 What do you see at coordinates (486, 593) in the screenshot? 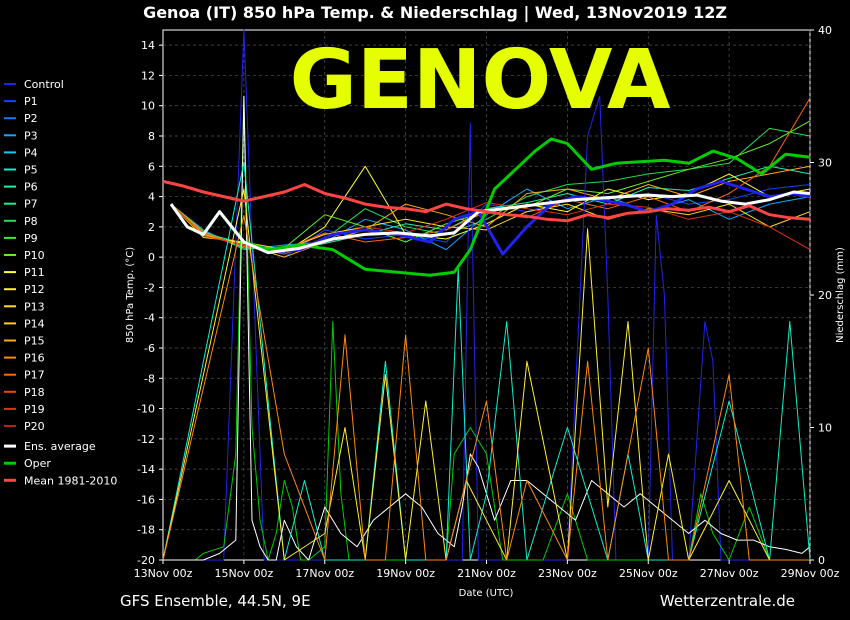
I see `x-axis-label: Date (UTC)` at bounding box center [486, 593].